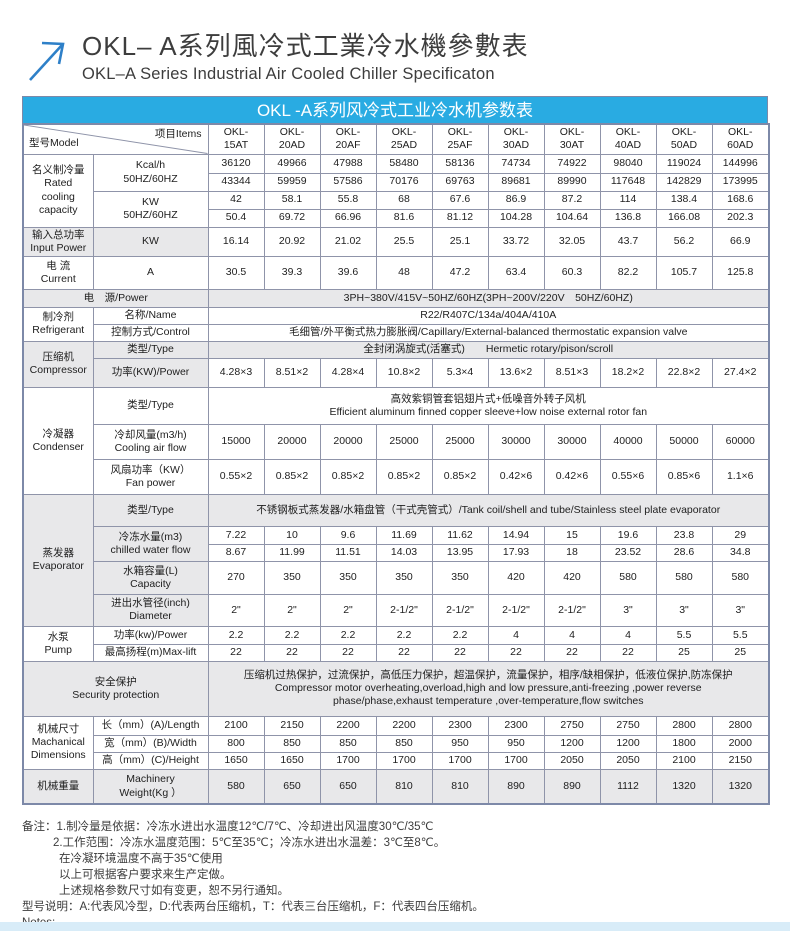 The height and width of the screenshot is (931, 790). Describe the element at coordinates (628, 476) in the screenshot. I see `value-cell: 0.55×6` at that location.